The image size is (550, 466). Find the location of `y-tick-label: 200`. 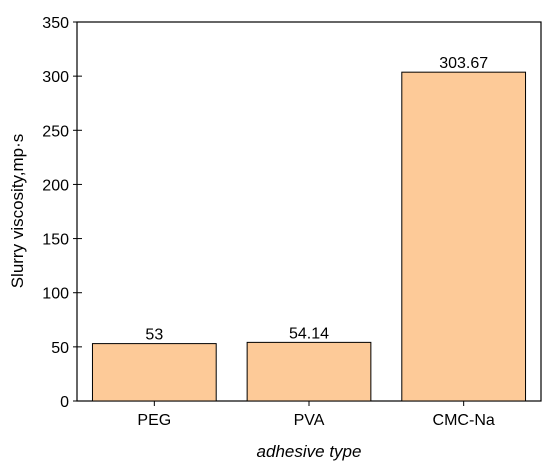

y-tick-label: 200 is located at coordinates (55, 185).